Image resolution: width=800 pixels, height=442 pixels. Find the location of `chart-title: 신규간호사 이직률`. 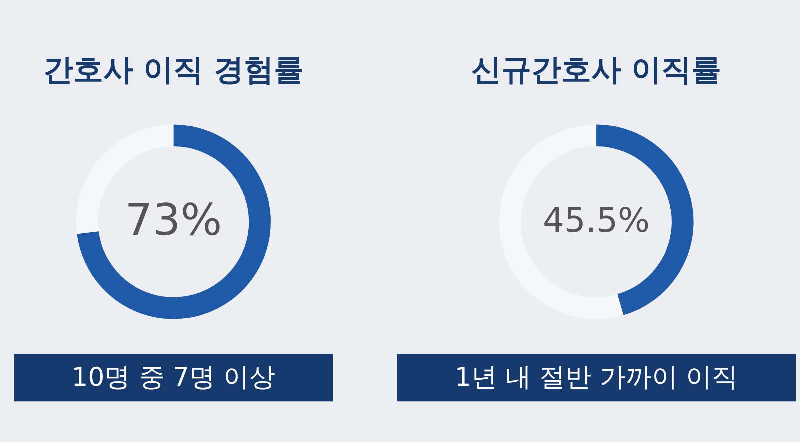

chart-title: 신규간호사 이직률 is located at coordinates (596, 70).